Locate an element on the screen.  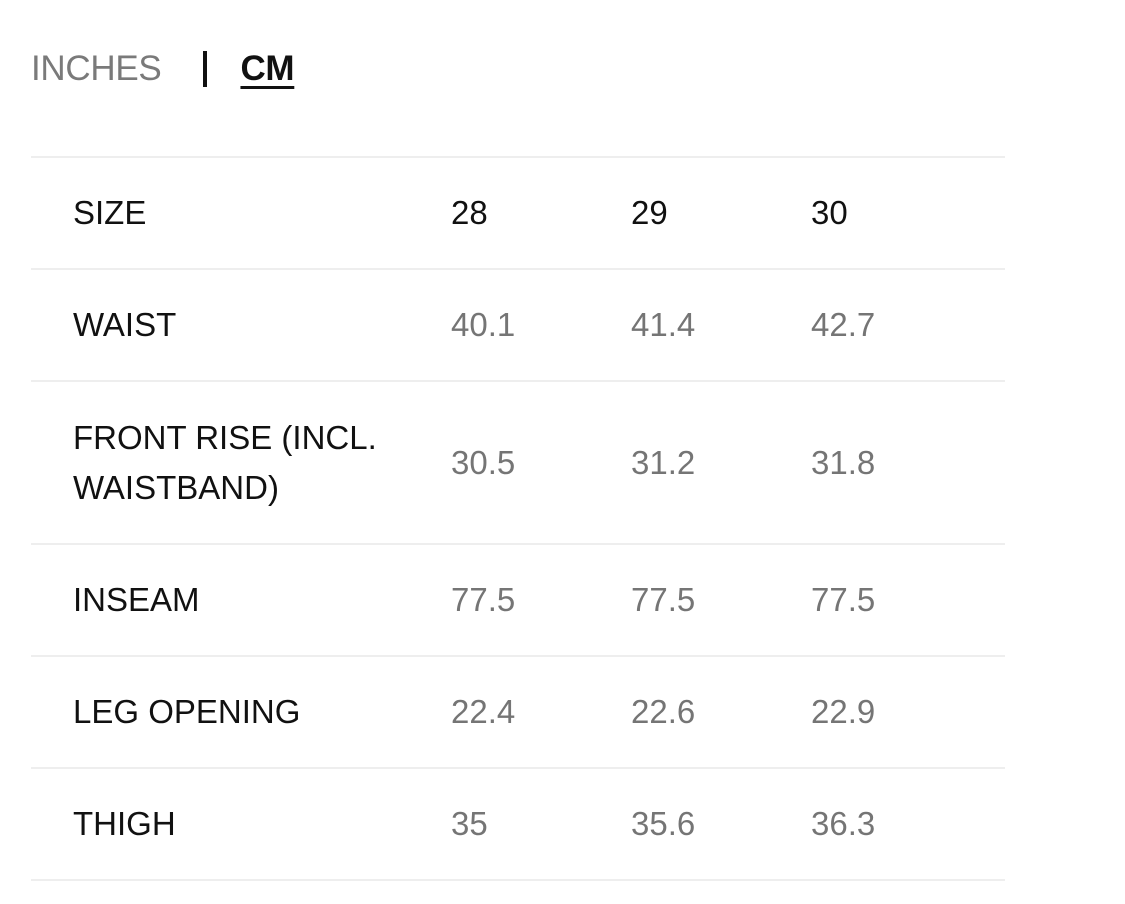
column-header-size: SIZE is located at coordinates (110, 212).